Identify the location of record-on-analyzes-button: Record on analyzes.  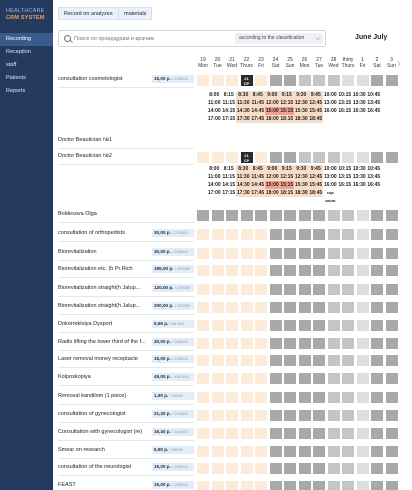
(88, 13).